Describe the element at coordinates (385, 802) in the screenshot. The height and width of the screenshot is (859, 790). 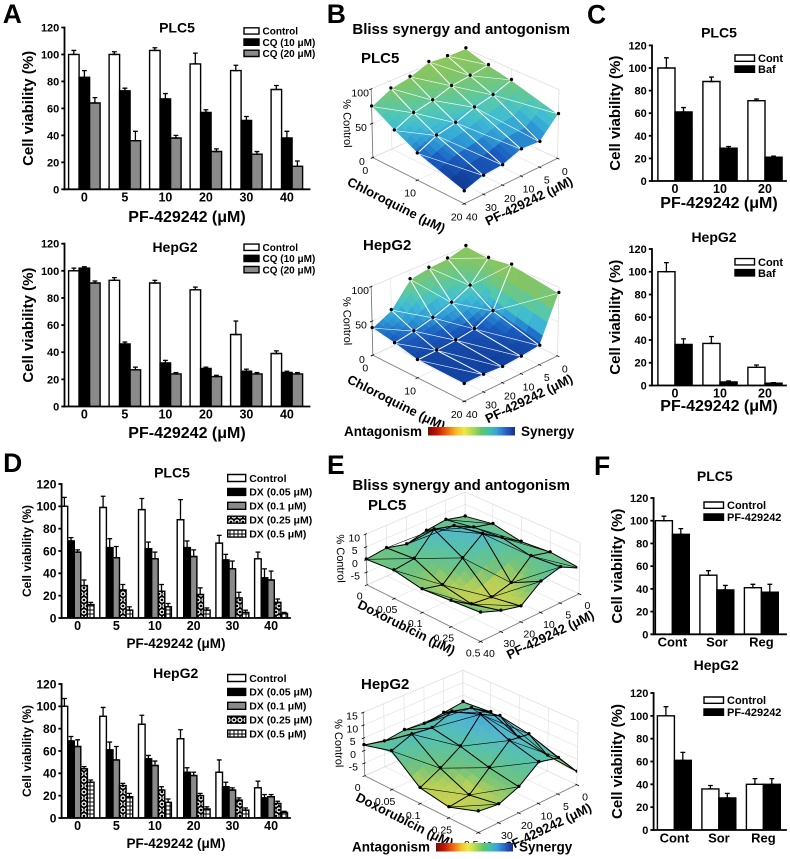
I see `svg-text: 0.05` at that location.